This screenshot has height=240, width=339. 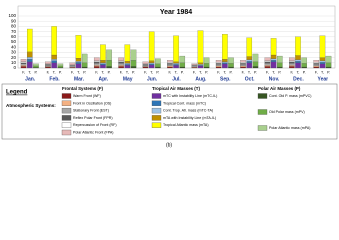 What do you see at coordinates (184, 103) in the screenshot?
I see `legend-label: Tropical Cont. mass (mTC)` at bounding box center [184, 103].